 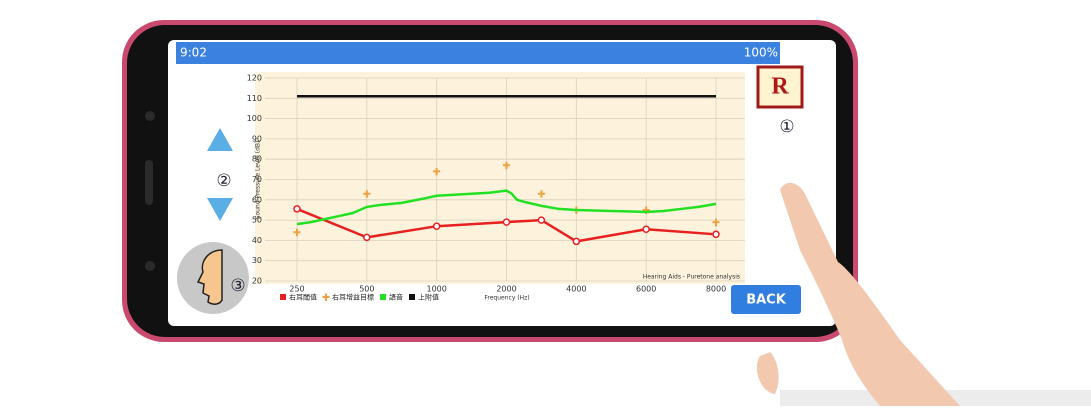 I want to click on thumb, so click(x=767, y=373).